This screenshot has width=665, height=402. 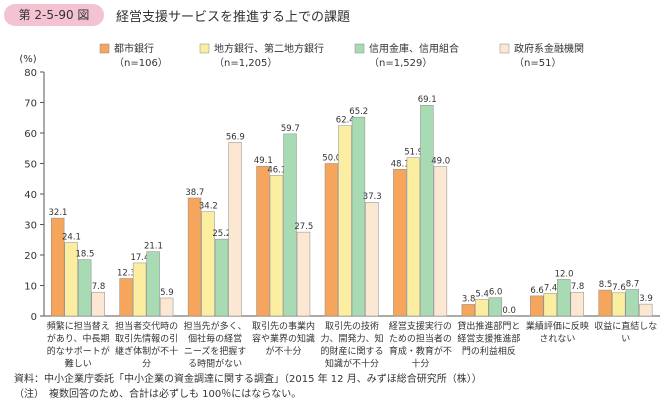 I want to click on data-label: 7.8, so click(x=99, y=287).